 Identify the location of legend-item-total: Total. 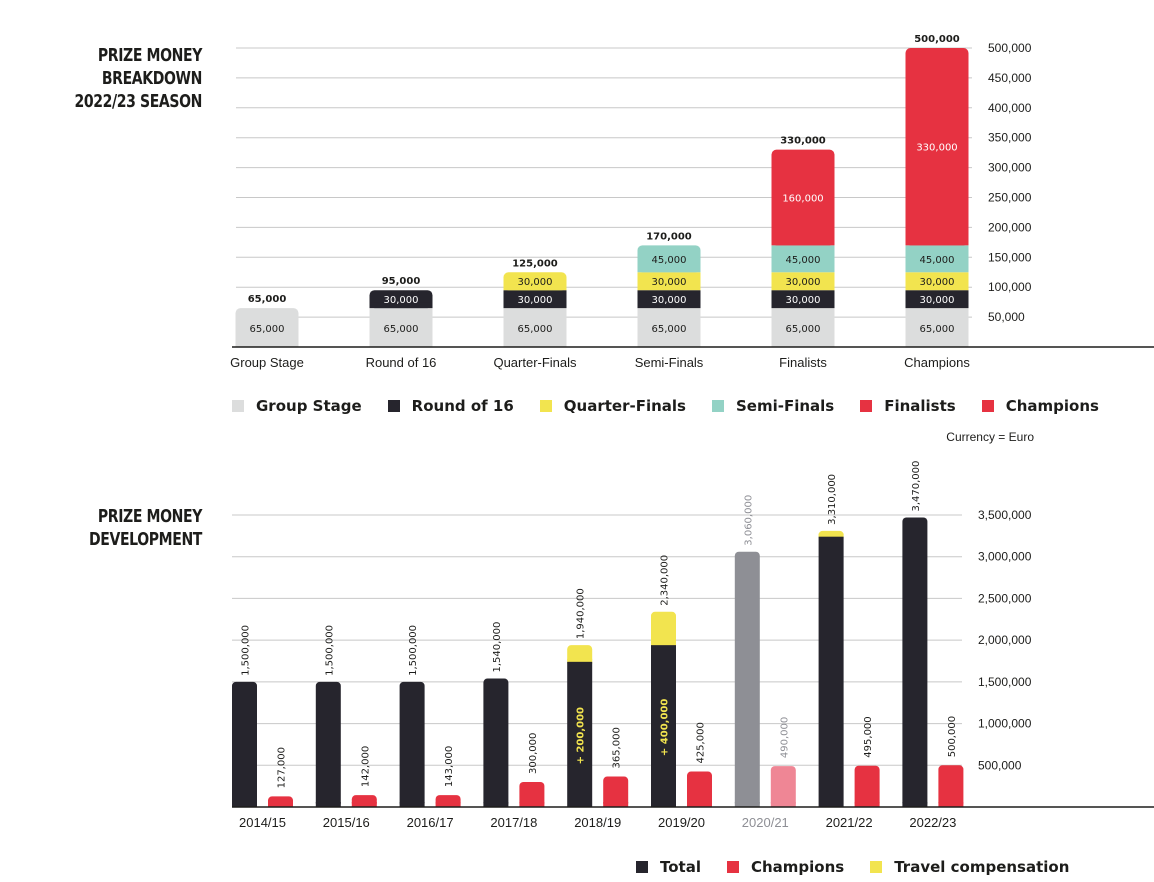
(668, 867).